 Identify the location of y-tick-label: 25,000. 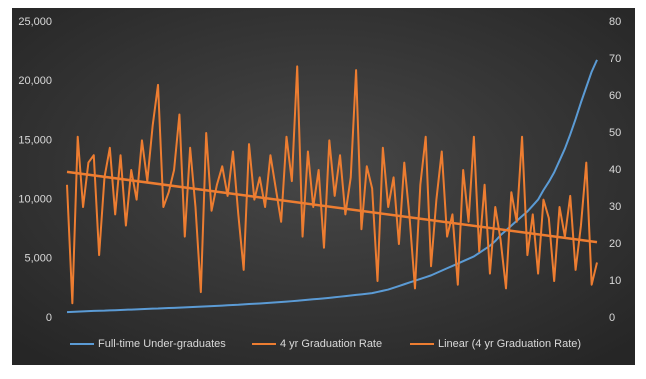
(35, 22).